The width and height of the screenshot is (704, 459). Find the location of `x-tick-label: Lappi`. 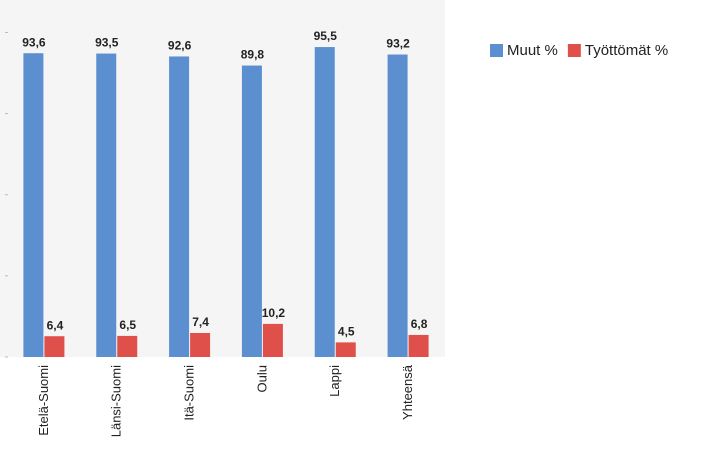

x-tick-label: Lappi is located at coordinates (334, 381).